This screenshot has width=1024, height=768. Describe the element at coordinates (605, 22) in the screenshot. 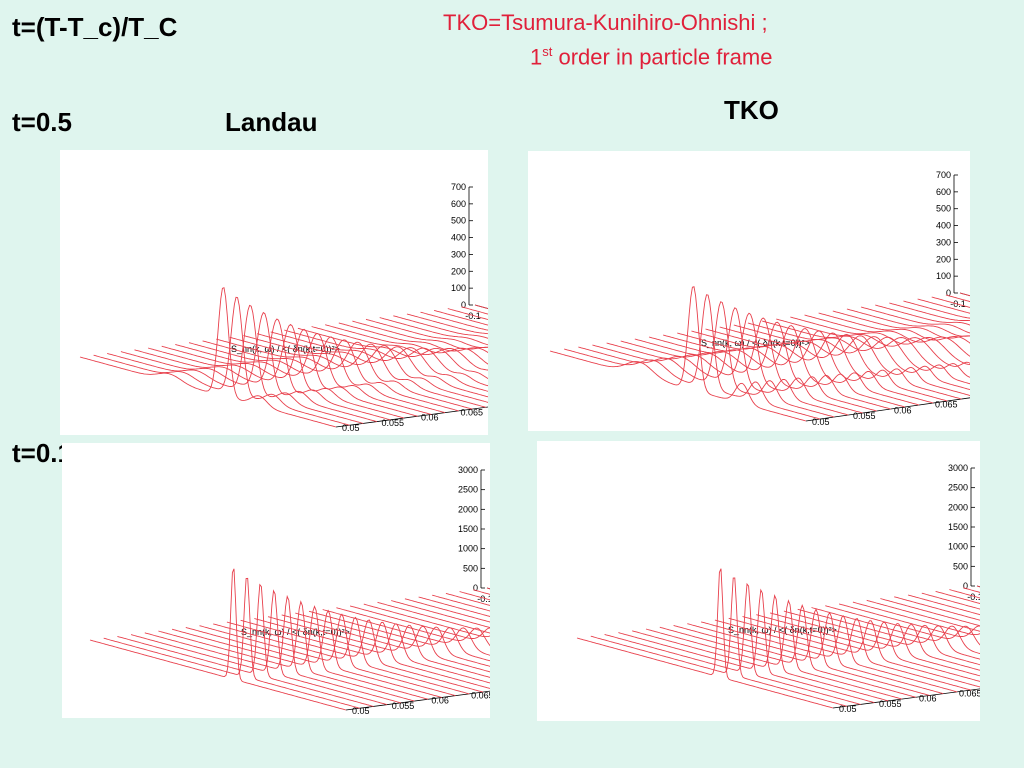

I see `tko-definition-note: TKO=Tsumura-Kunihiro-Ohnishi ;` at that location.